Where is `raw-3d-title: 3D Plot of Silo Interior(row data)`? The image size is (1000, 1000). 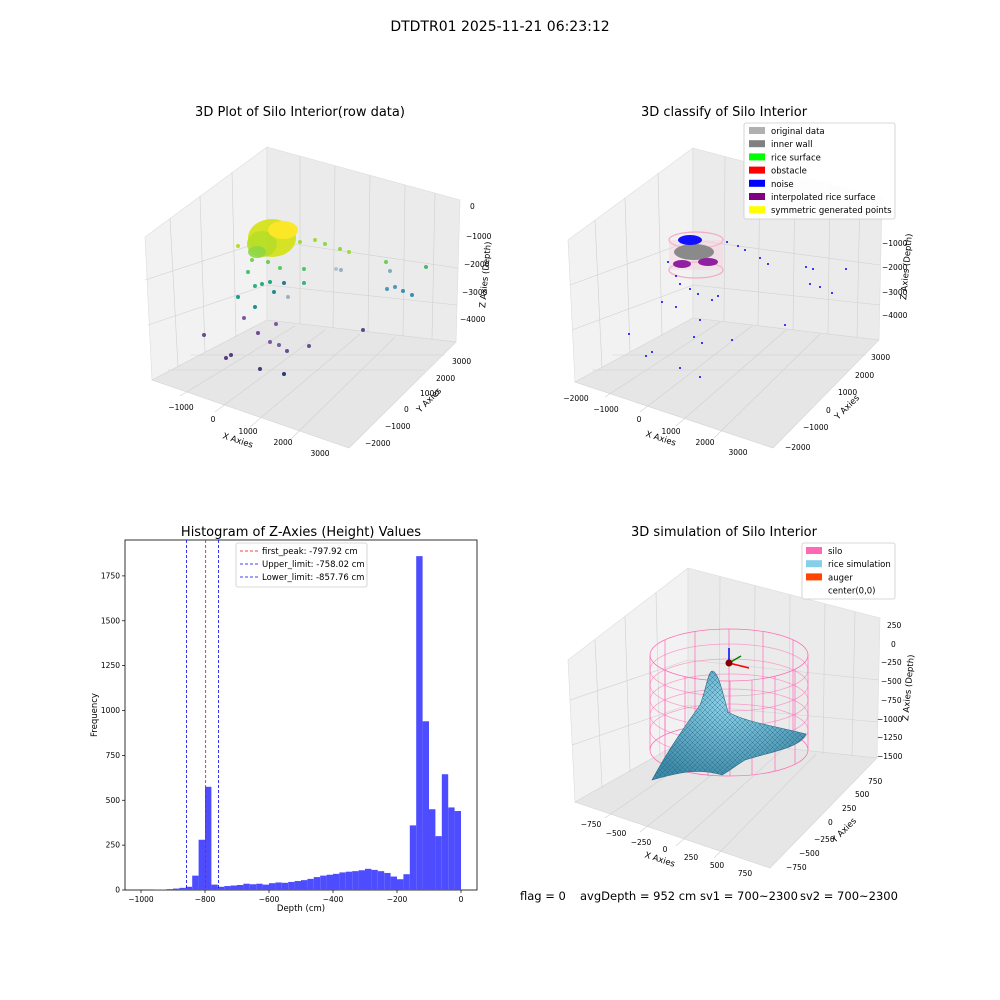
raw-3d-title: 3D Plot of Silo Interior(row data) is located at coordinates (300, 112).